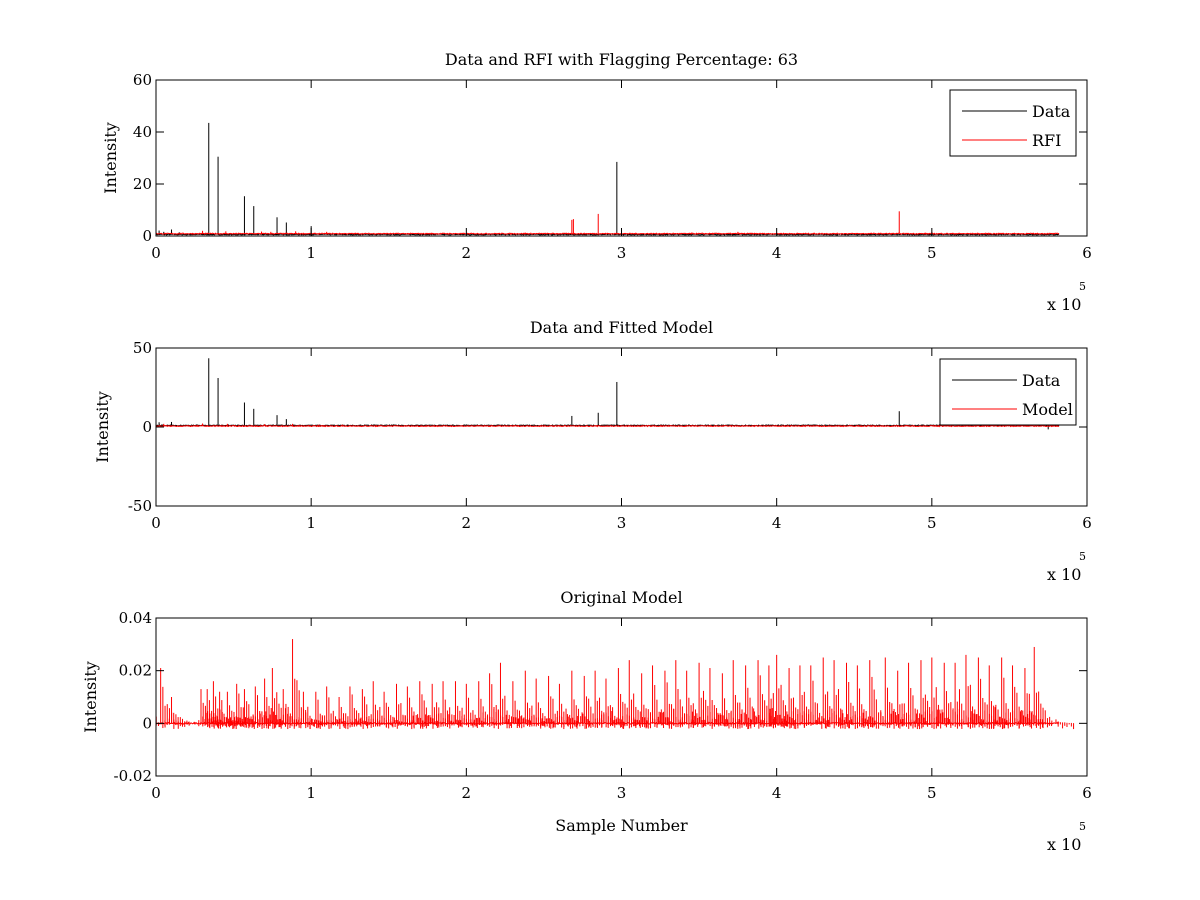  I want to click on chart-title: Data and Fitted Model, so click(621, 327).